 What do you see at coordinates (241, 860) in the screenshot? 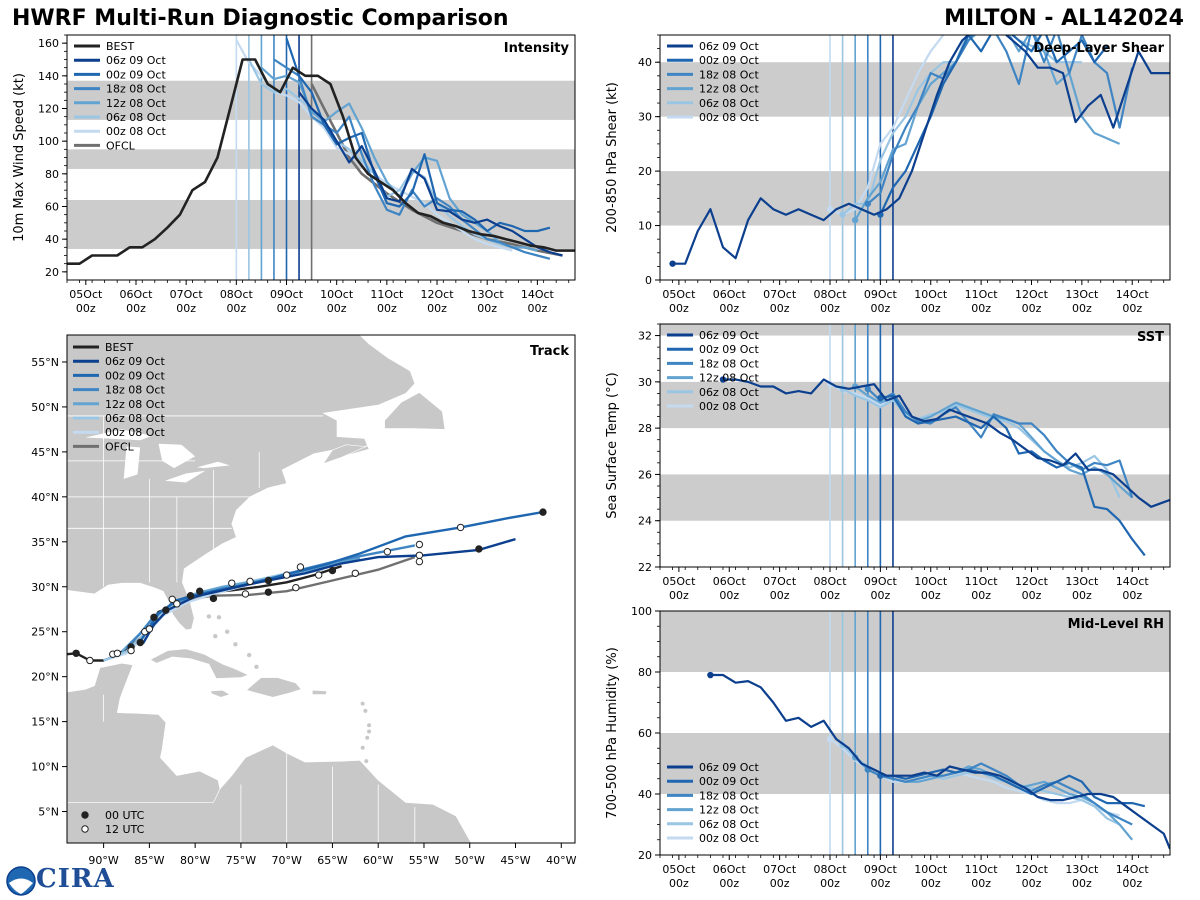
I see `track-xtick-label: 75°W` at bounding box center [241, 860].